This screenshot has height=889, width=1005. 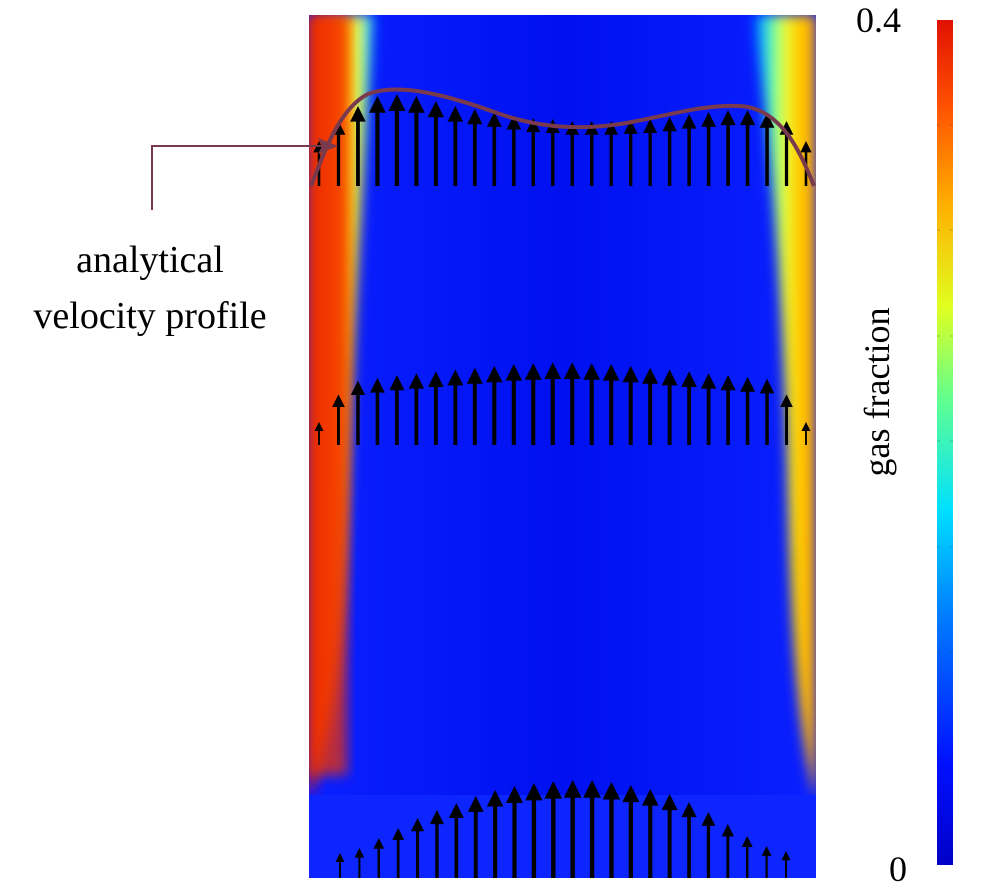 I want to click on colorbar-min-label: 0, so click(x=898, y=869).